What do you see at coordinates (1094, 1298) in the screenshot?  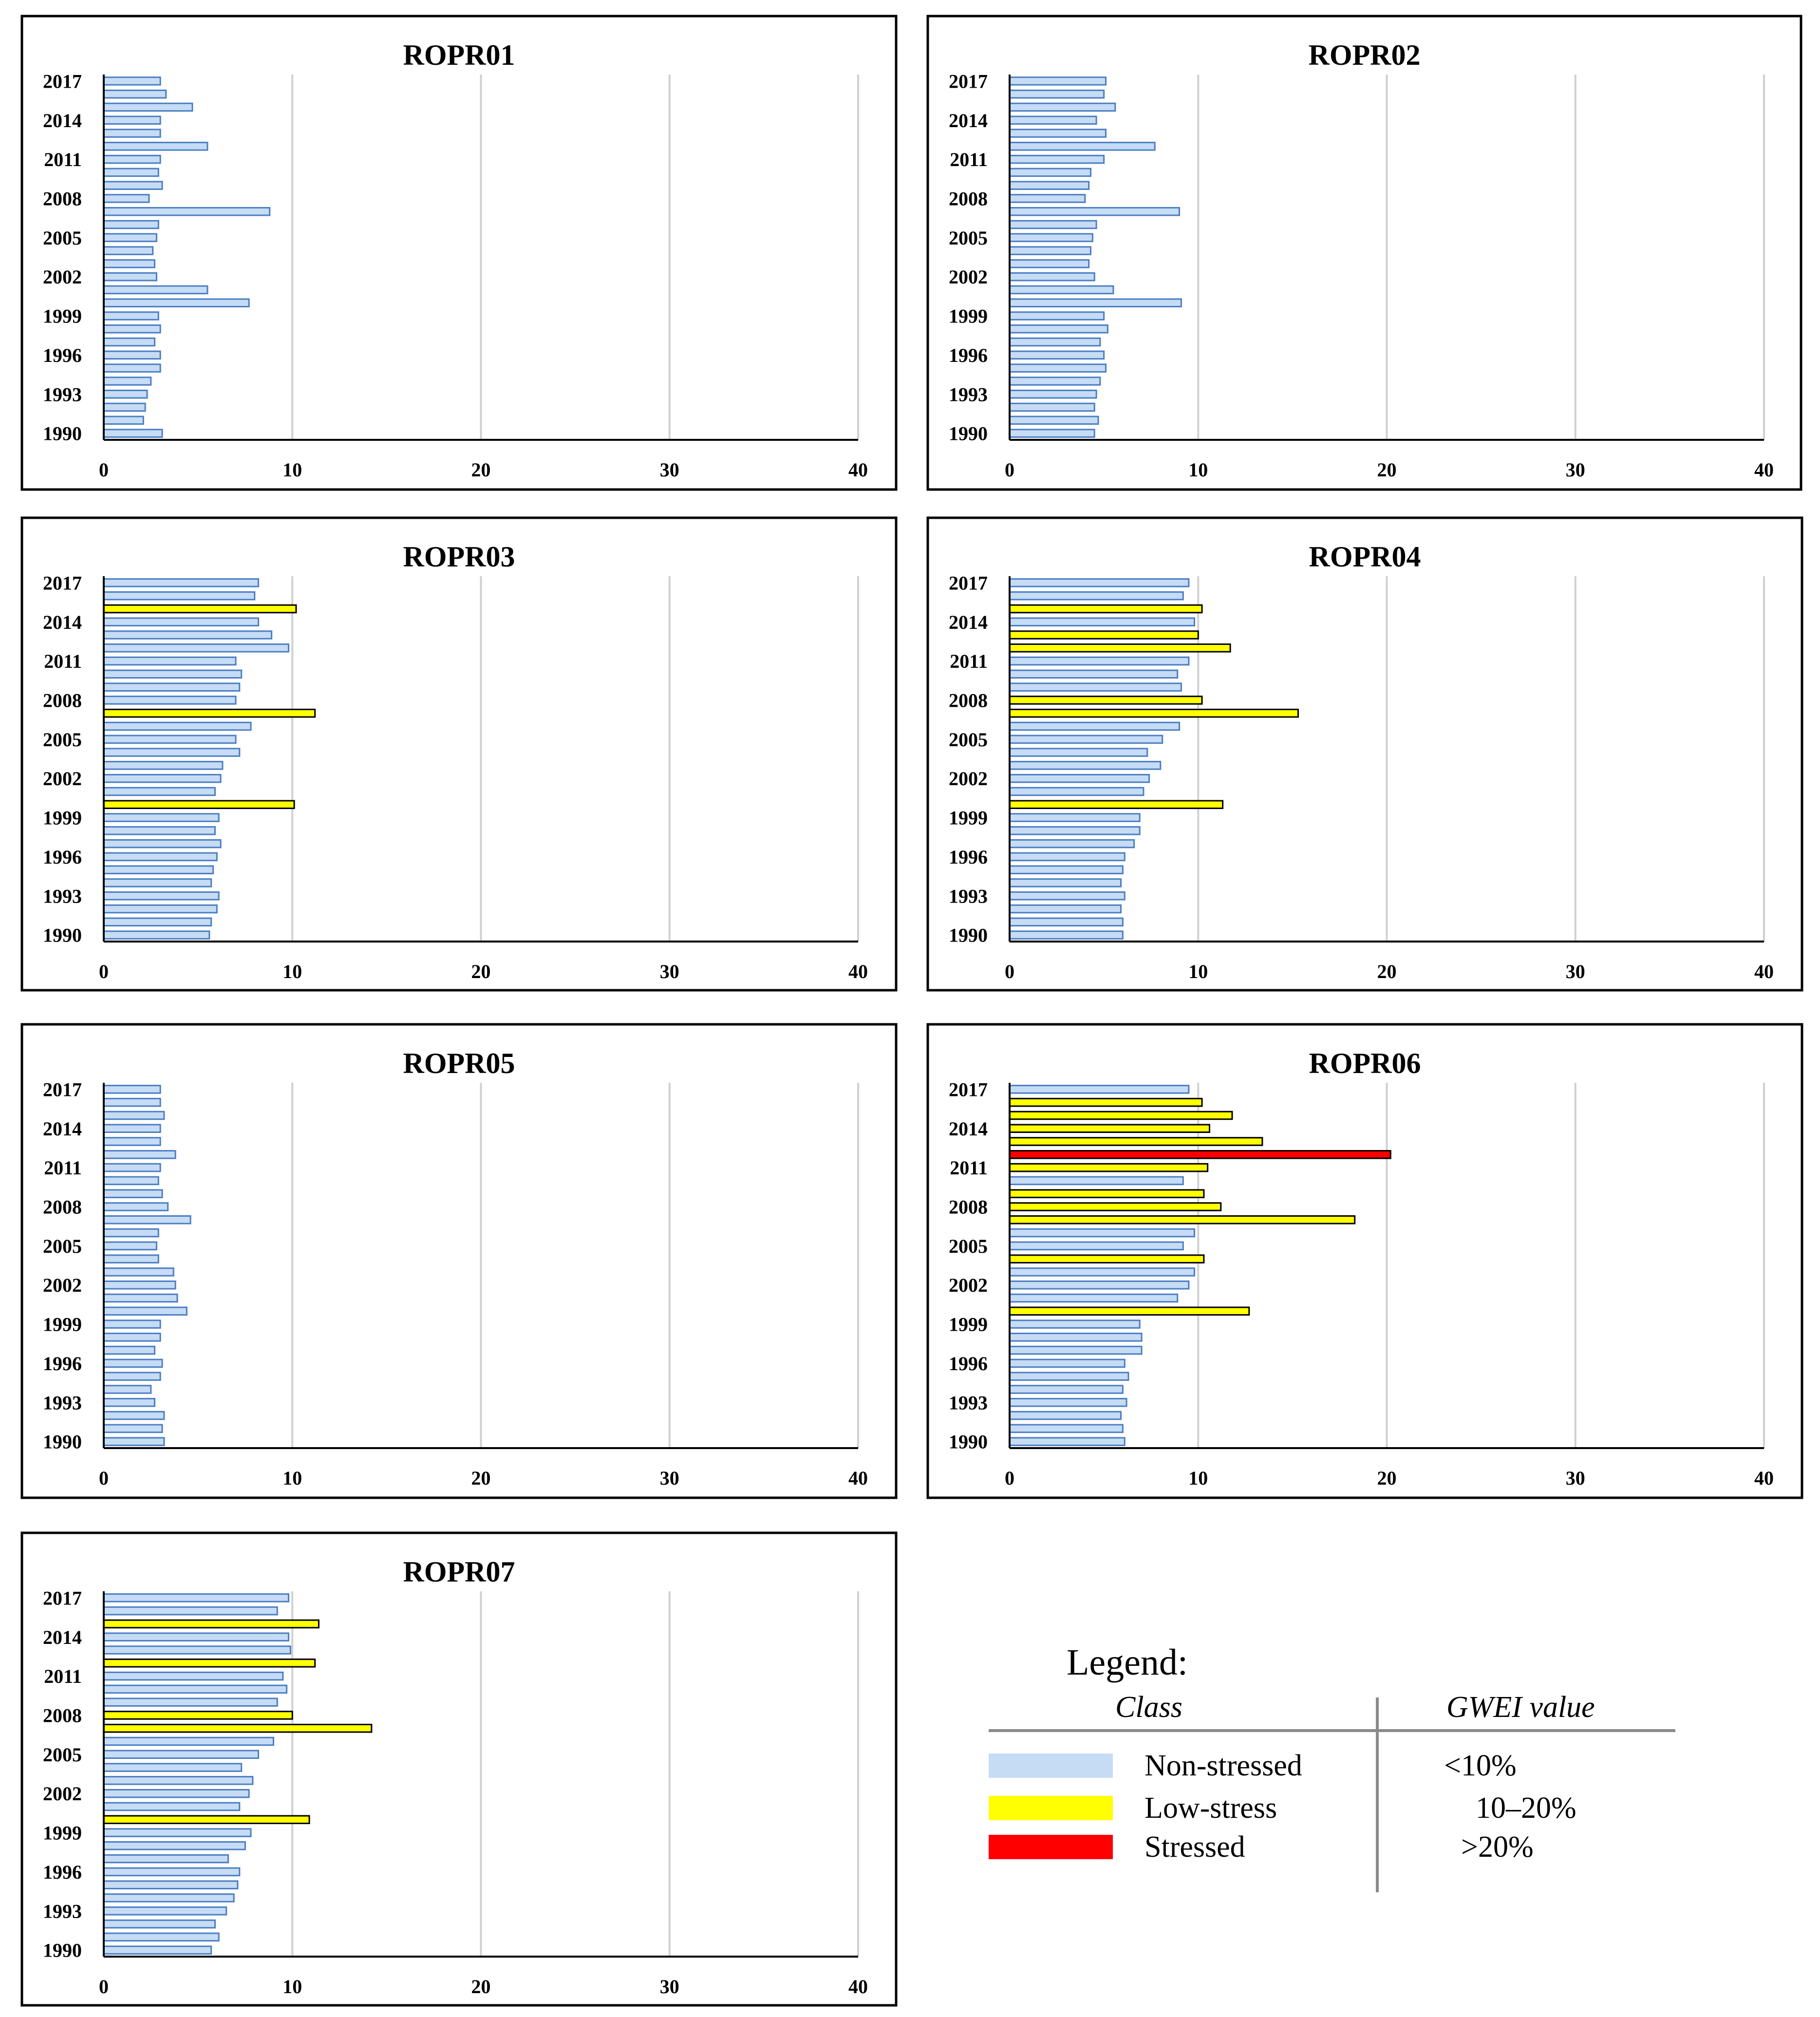 I see `bar-ropr06-2001` at bounding box center [1094, 1298].